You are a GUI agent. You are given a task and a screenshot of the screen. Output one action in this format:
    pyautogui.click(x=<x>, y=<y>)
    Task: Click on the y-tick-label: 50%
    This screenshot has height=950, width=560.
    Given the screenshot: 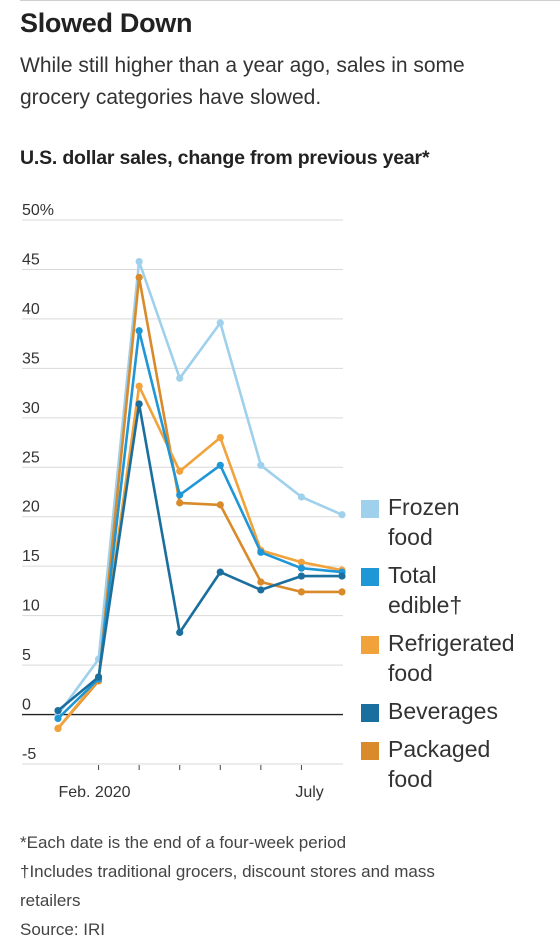 What is the action you would take?
    pyautogui.click(x=38, y=210)
    